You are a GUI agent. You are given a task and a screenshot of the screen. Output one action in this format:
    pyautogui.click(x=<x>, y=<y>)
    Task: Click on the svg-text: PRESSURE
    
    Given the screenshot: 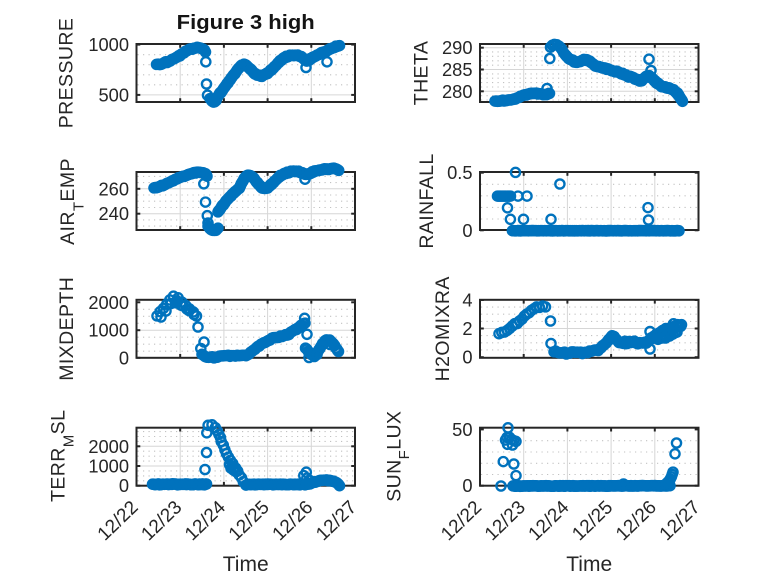 What is the action you would take?
    pyautogui.click(x=67, y=73)
    